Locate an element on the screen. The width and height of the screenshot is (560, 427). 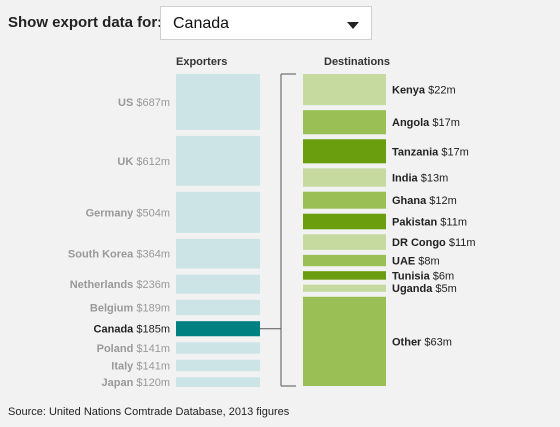
exporter-label-belgium: Belgium $189m is located at coordinates (130, 308).